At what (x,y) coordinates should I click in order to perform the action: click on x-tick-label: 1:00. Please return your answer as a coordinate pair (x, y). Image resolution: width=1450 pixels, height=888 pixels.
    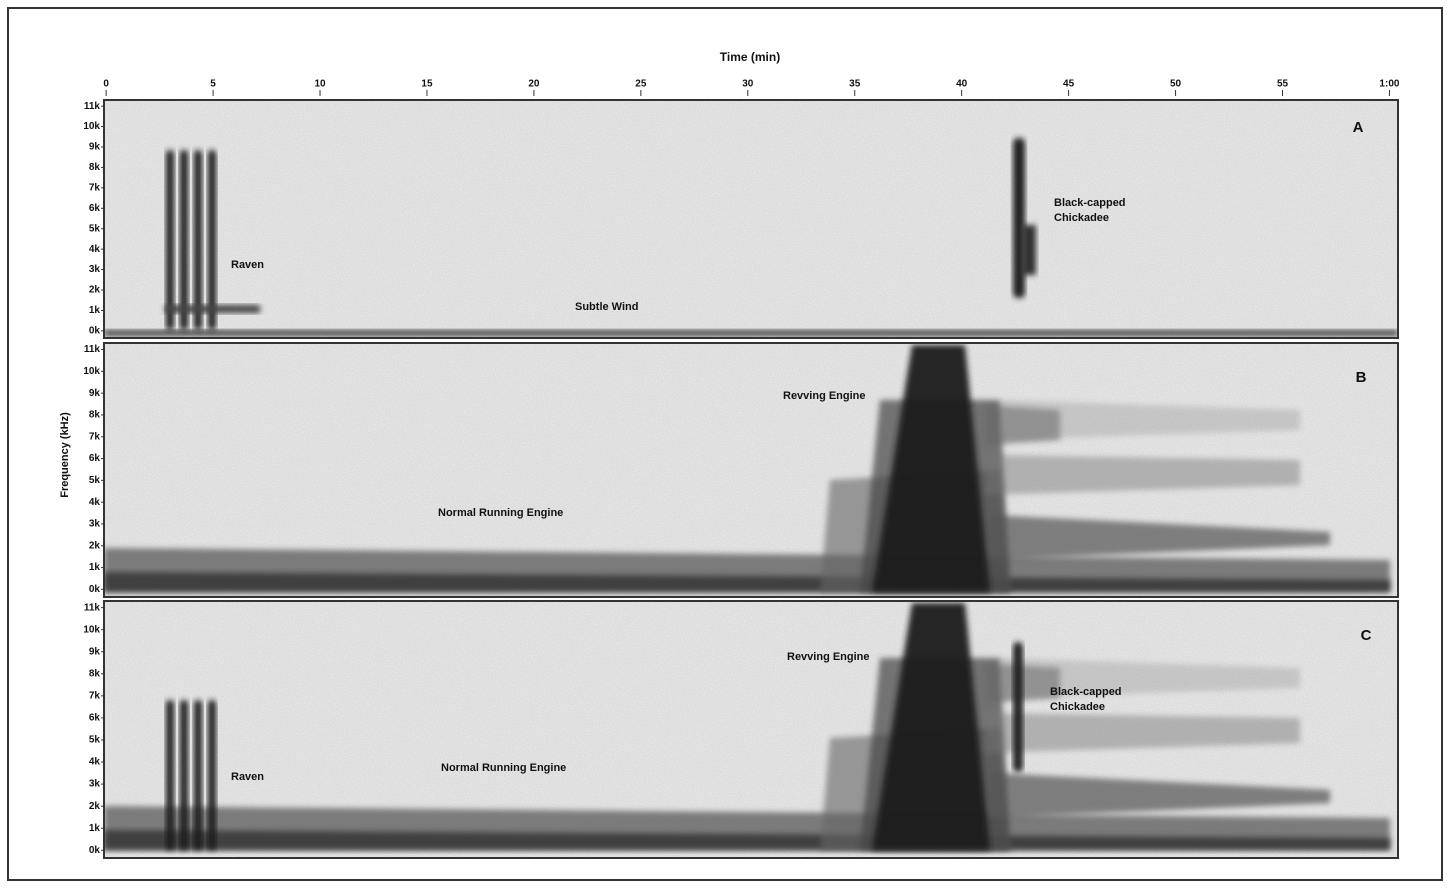
    Looking at the image, I should click on (1389, 84).